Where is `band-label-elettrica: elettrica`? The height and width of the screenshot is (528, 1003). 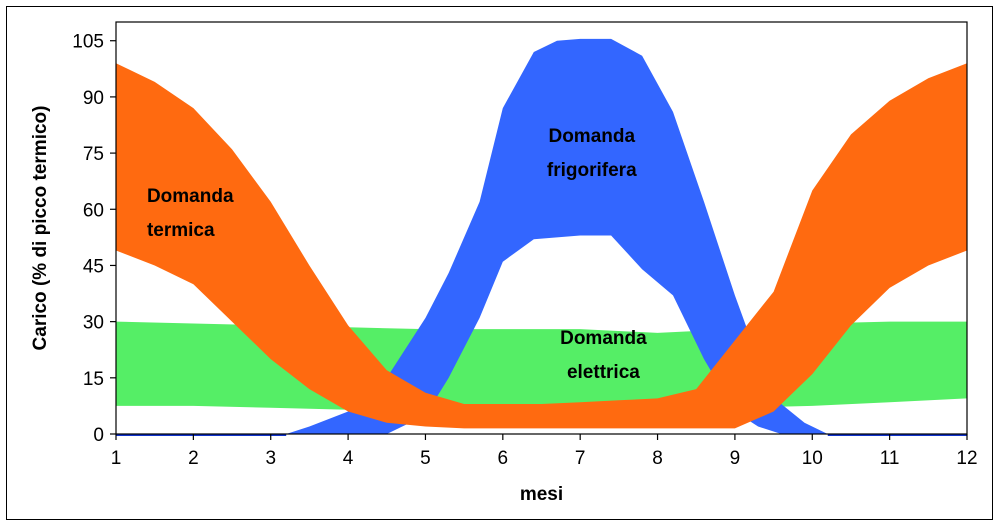 band-label-elettrica: elettrica is located at coordinates (603, 372).